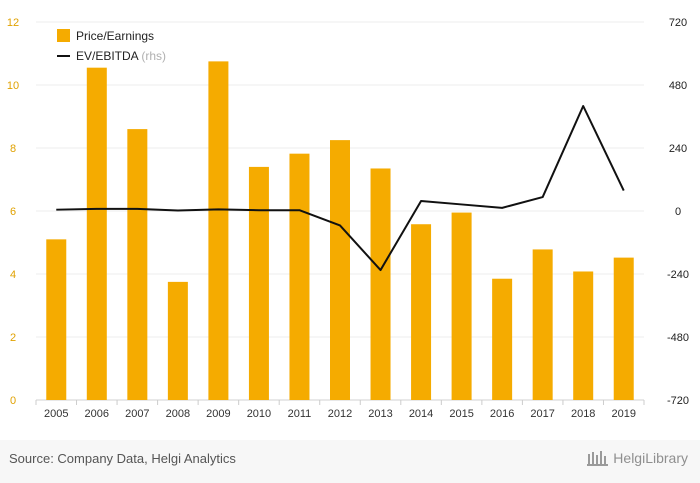  I want to click on y-right-tick-label: -480, so click(678, 338).